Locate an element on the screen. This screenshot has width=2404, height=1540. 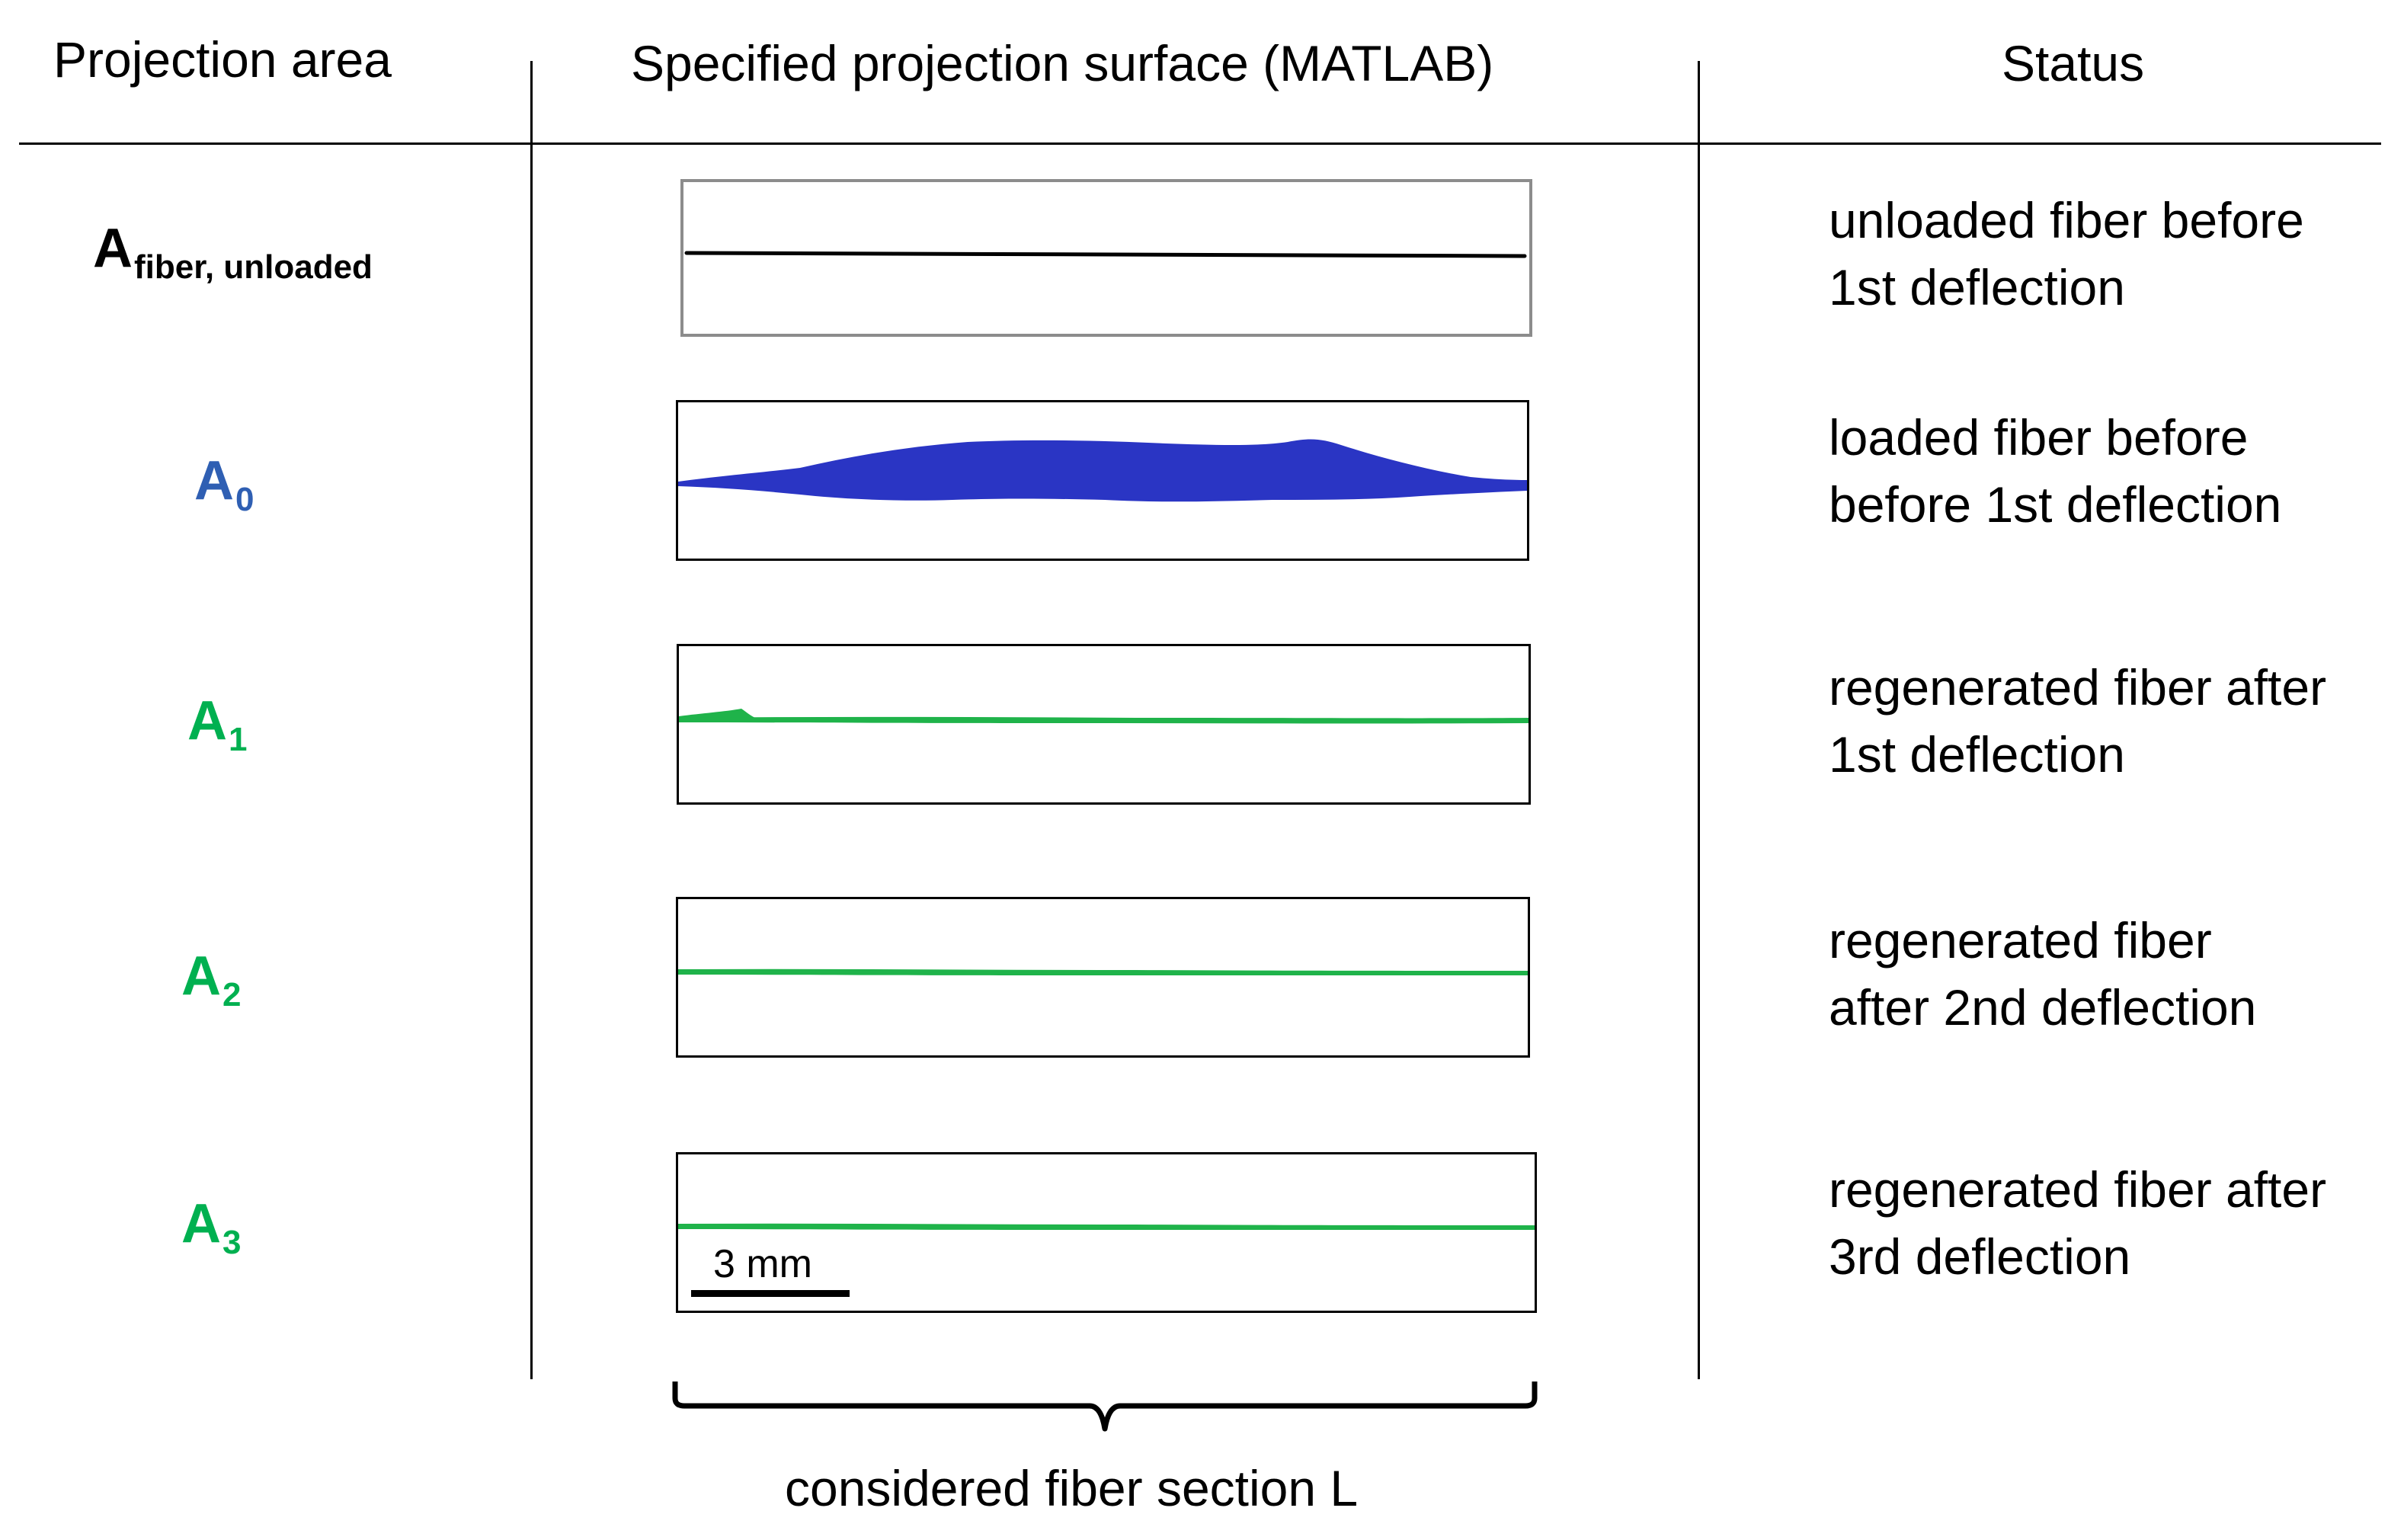
projection-panel-a0 is located at coordinates (1102, 480).